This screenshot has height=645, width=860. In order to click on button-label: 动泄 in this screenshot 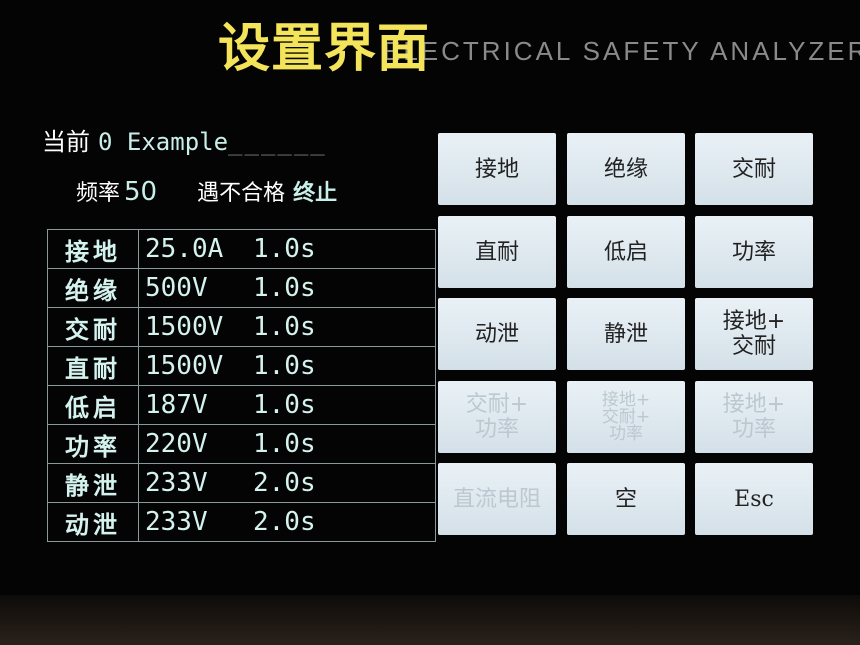, I will do `click(496, 334)`.